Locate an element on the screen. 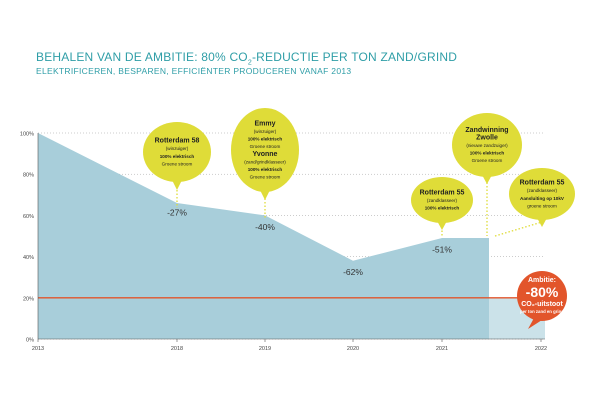 This screenshot has width=600, height=400. y-tick-label: 100% is located at coordinates (27, 135).